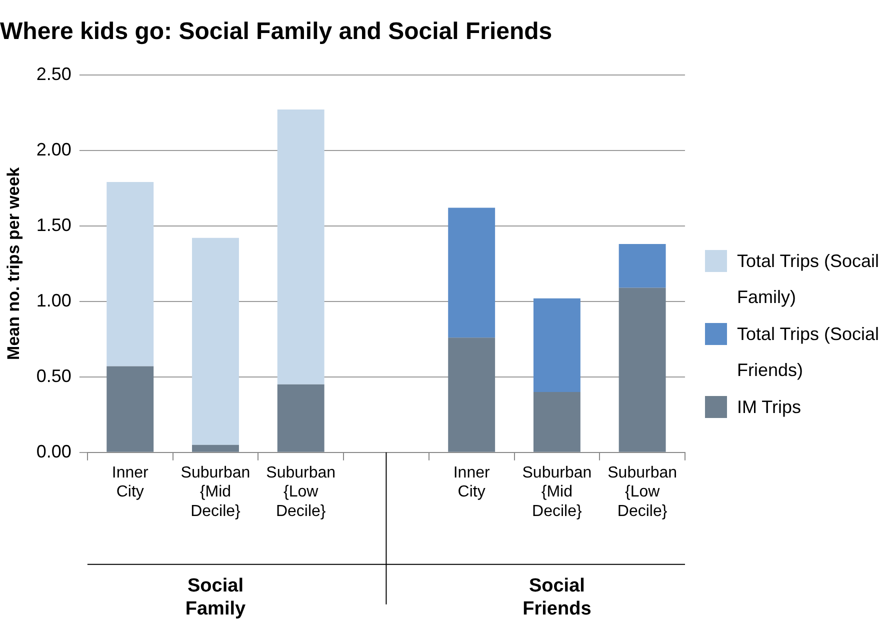 This screenshot has height=619, width=890. What do you see at coordinates (808, 279) in the screenshot?
I see `legend-label: Total Trips (Socail Family)` at bounding box center [808, 279].